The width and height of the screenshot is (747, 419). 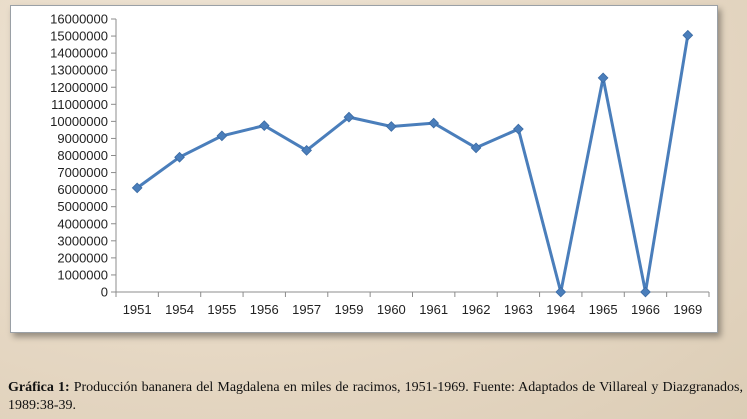 I want to click on x-tick-label: 1964, so click(x=560, y=309).